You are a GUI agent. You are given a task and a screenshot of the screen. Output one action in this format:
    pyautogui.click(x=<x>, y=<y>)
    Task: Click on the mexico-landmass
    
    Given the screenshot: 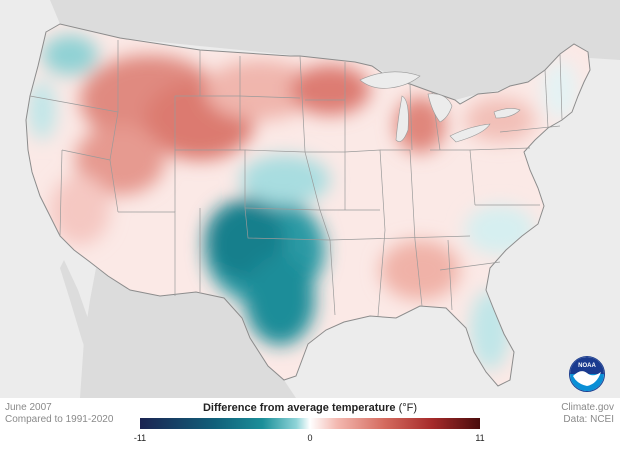 What is the action you would take?
    pyautogui.click(x=188, y=333)
    